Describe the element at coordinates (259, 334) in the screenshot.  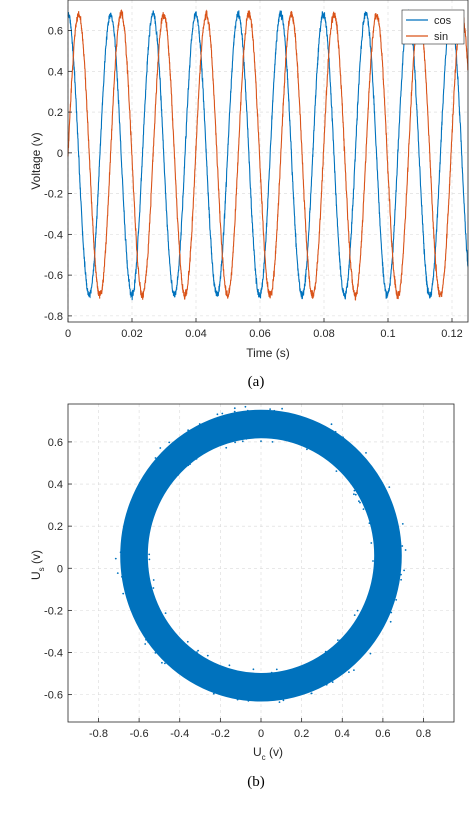
I see `x-tick-label: 0.06` at that location.